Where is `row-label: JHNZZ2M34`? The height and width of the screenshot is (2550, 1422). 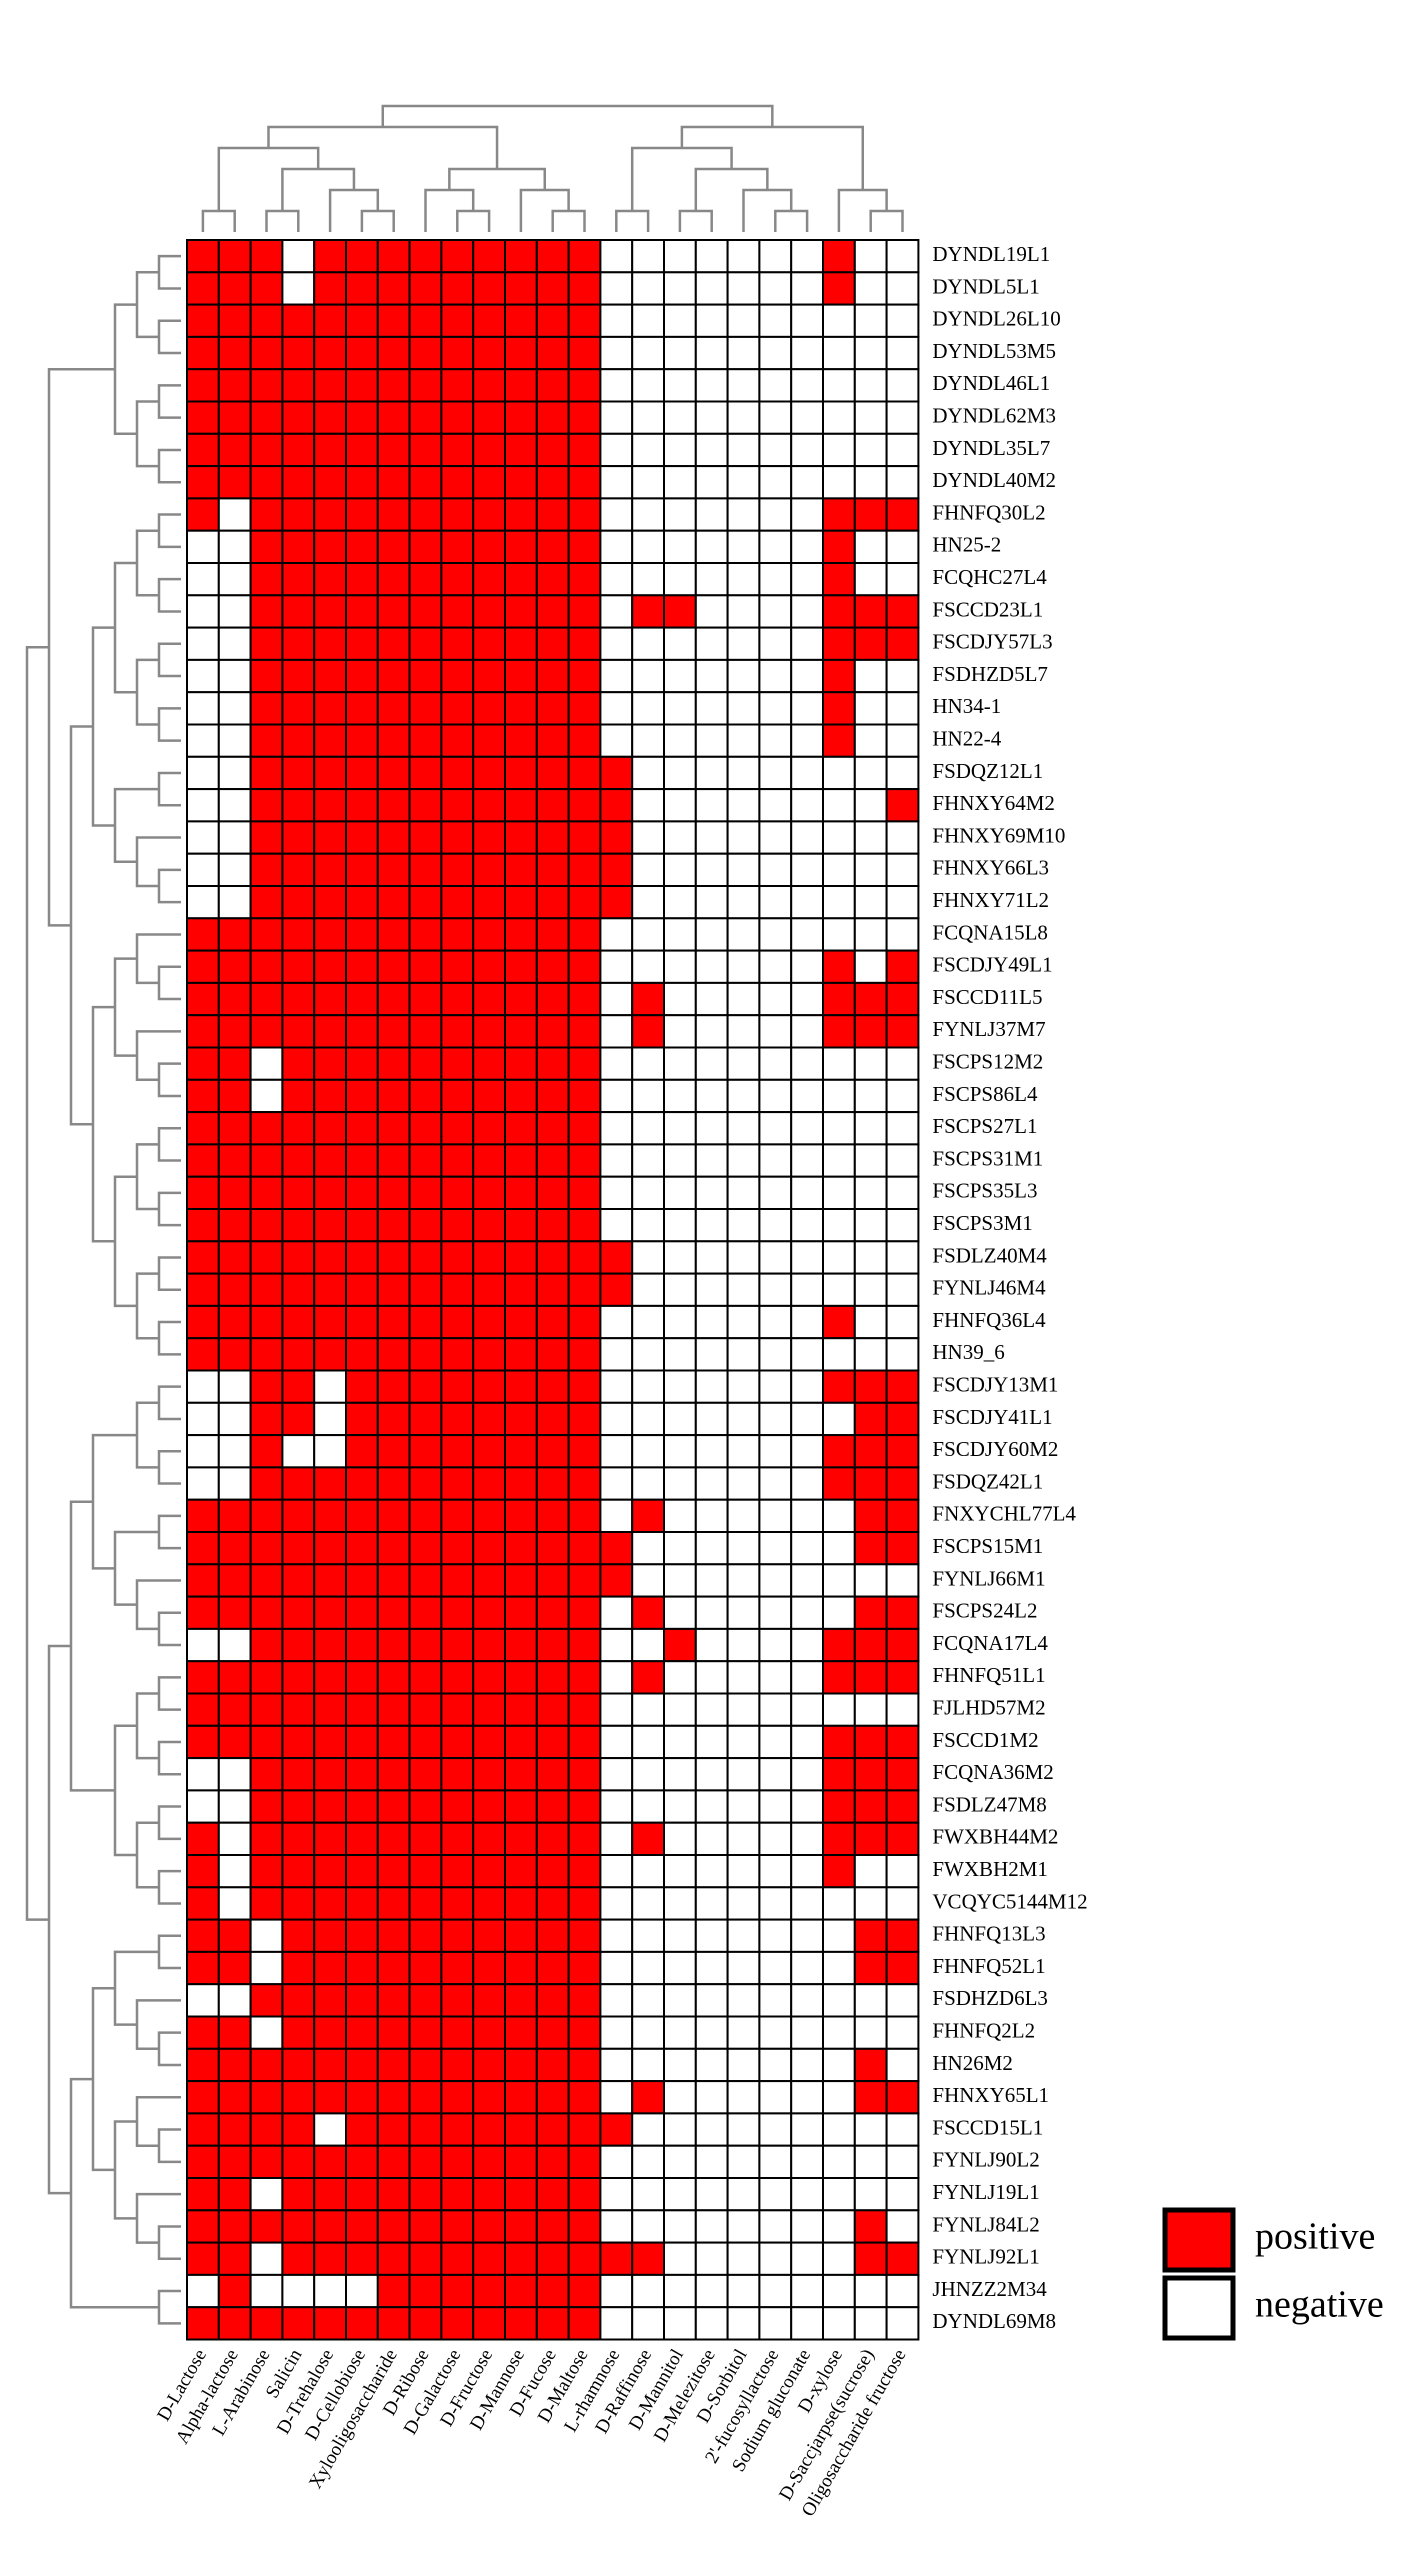 row-label: JHNZZ2M34 is located at coordinates (989, 2289).